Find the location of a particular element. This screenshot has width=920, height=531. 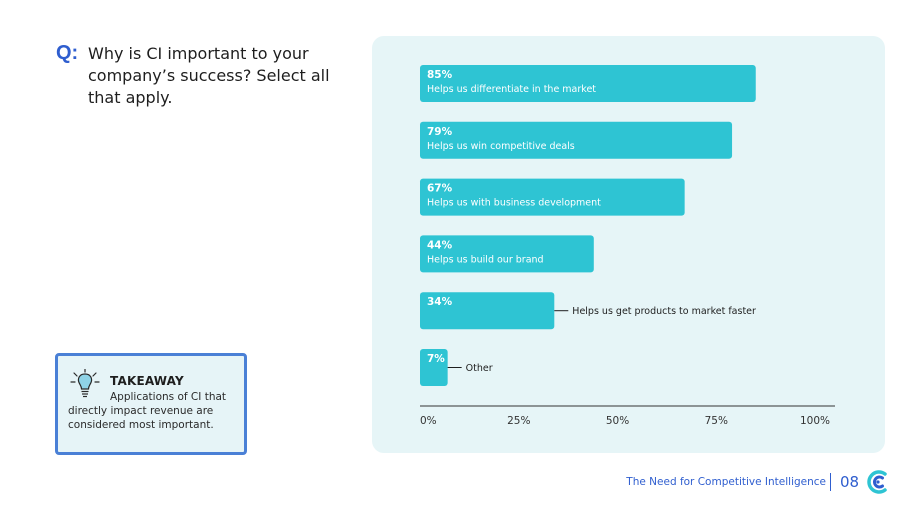

bar-category-label-4: Helps us get products to market faster is located at coordinates (664, 311).